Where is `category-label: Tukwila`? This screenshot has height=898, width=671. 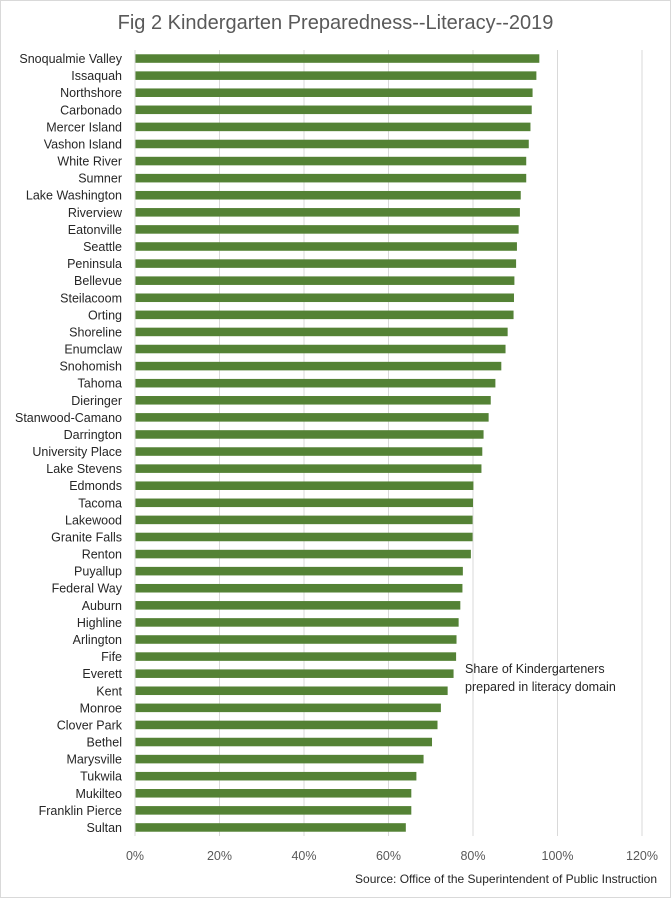 category-label: Tukwila is located at coordinates (101, 777).